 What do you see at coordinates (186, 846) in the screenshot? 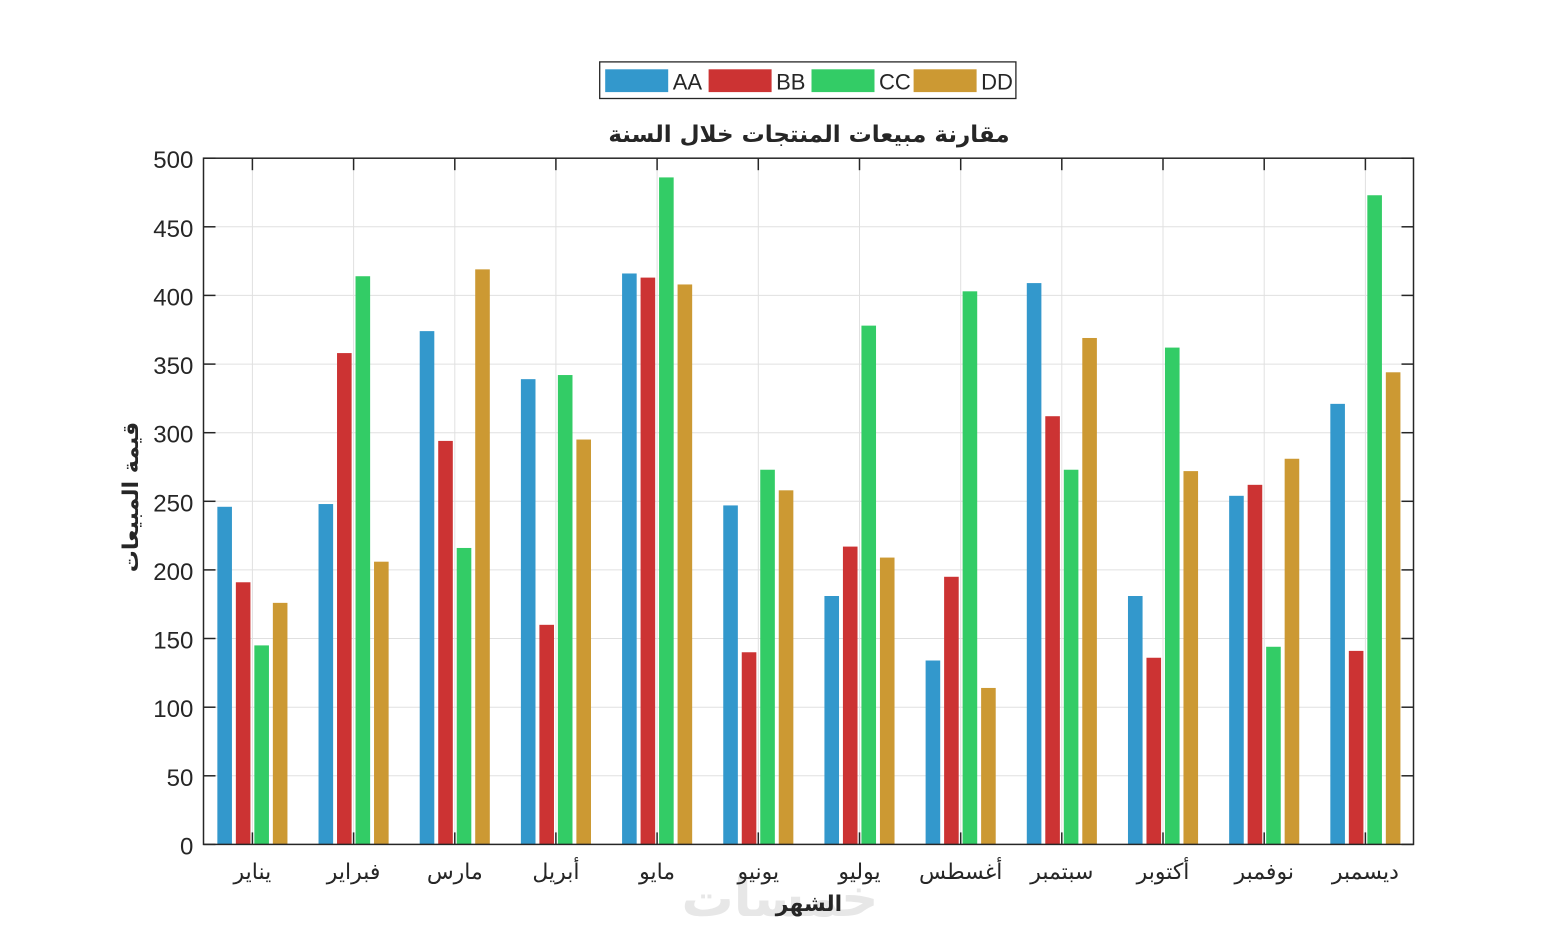
I see `svg-text: 0` at bounding box center [186, 846].